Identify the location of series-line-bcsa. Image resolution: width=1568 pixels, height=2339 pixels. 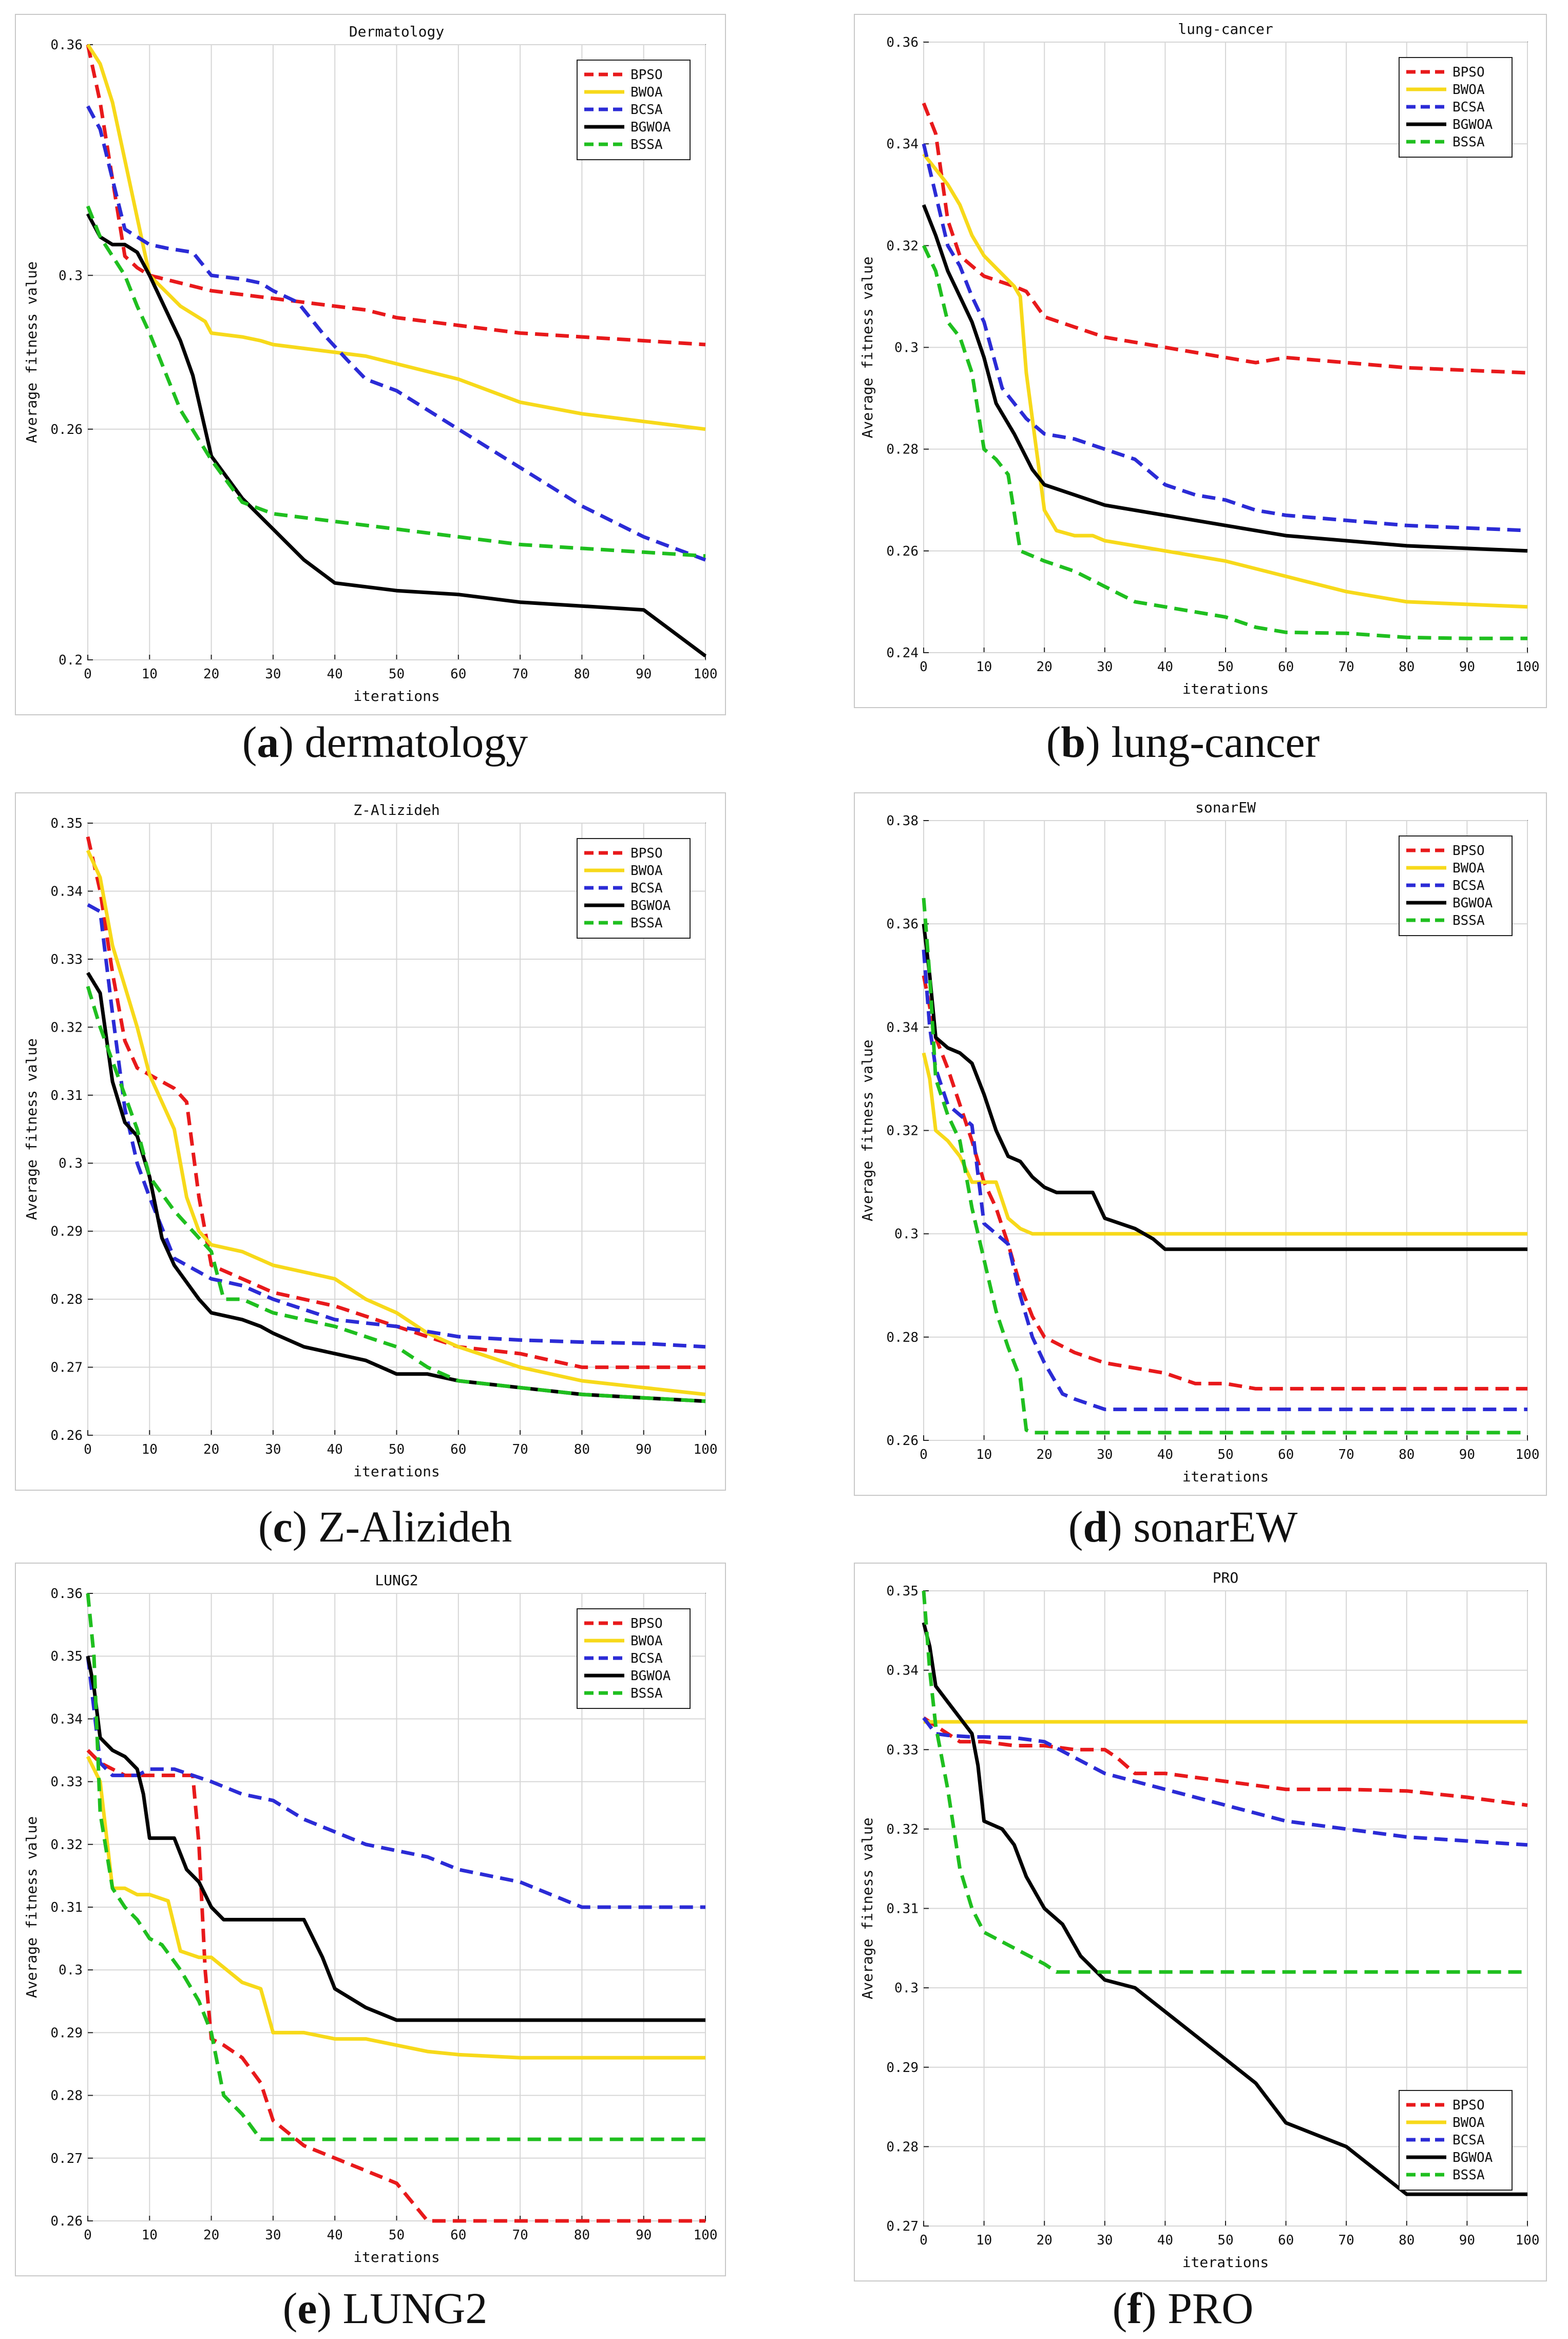
(1225, 1782).